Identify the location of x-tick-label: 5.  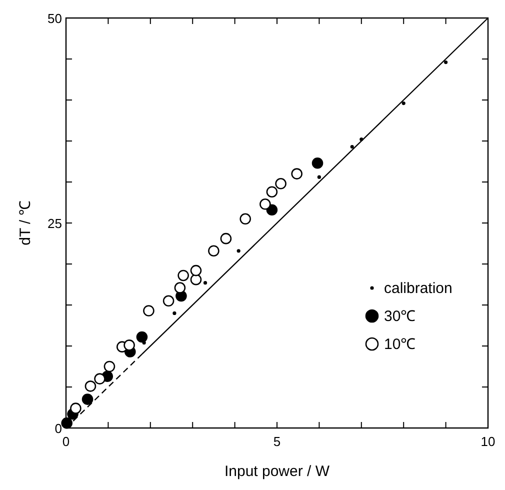
(277, 441).